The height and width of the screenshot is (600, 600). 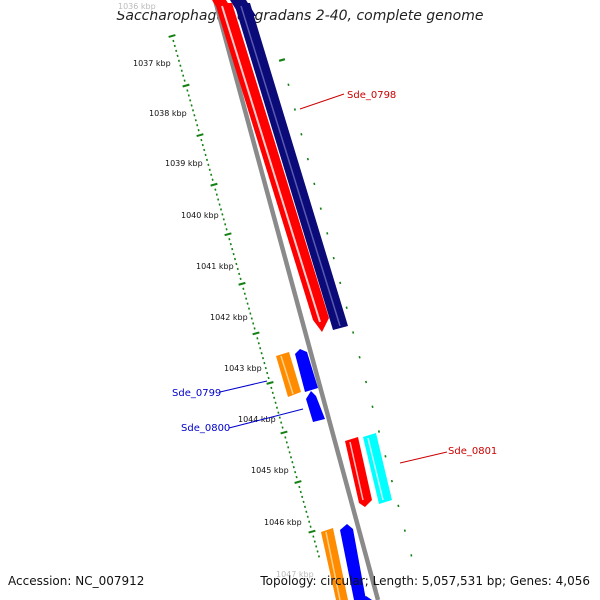 I want to click on gene-bar-navy-long-highlight, so click(x=290, y=166).